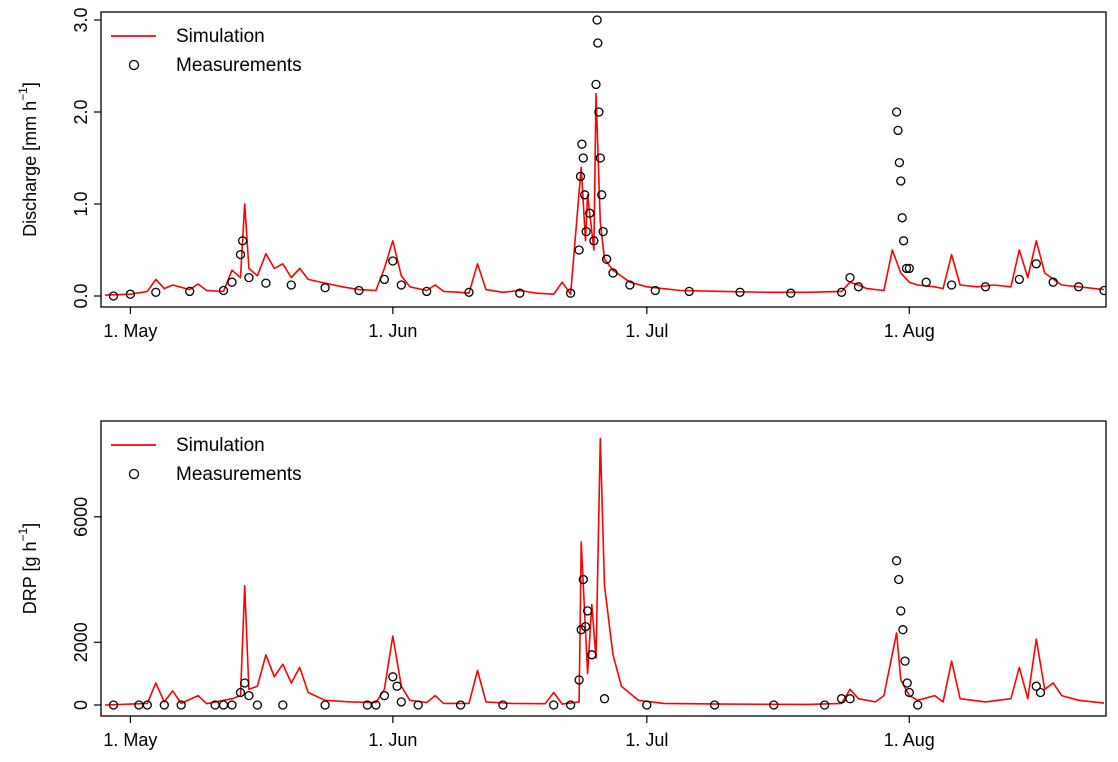 This screenshot has height=762, width=1118. Describe the element at coordinates (81, 203) in the screenshot. I see `y-tick-label: 1.0` at that location.